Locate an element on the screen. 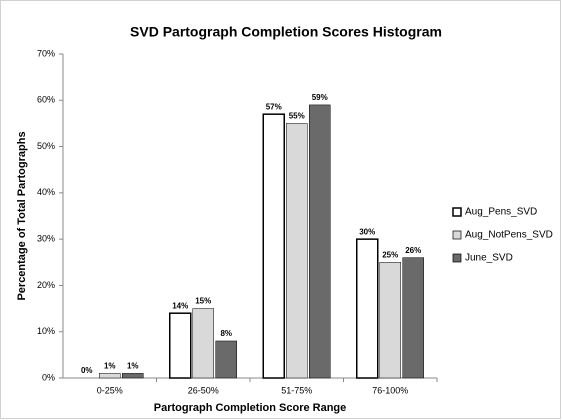  value-label: 15% is located at coordinates (203, 301).